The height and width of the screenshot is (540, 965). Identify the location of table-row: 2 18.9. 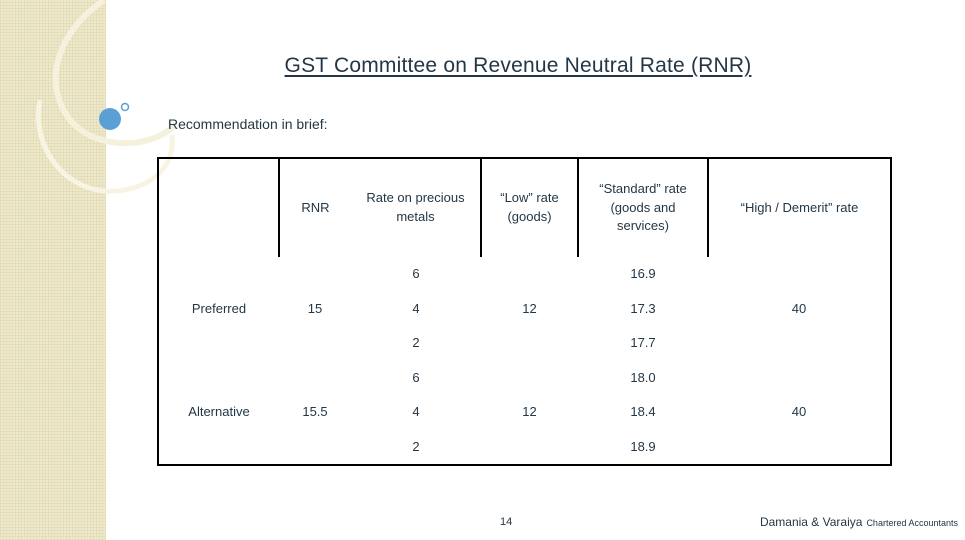
(524, 448).